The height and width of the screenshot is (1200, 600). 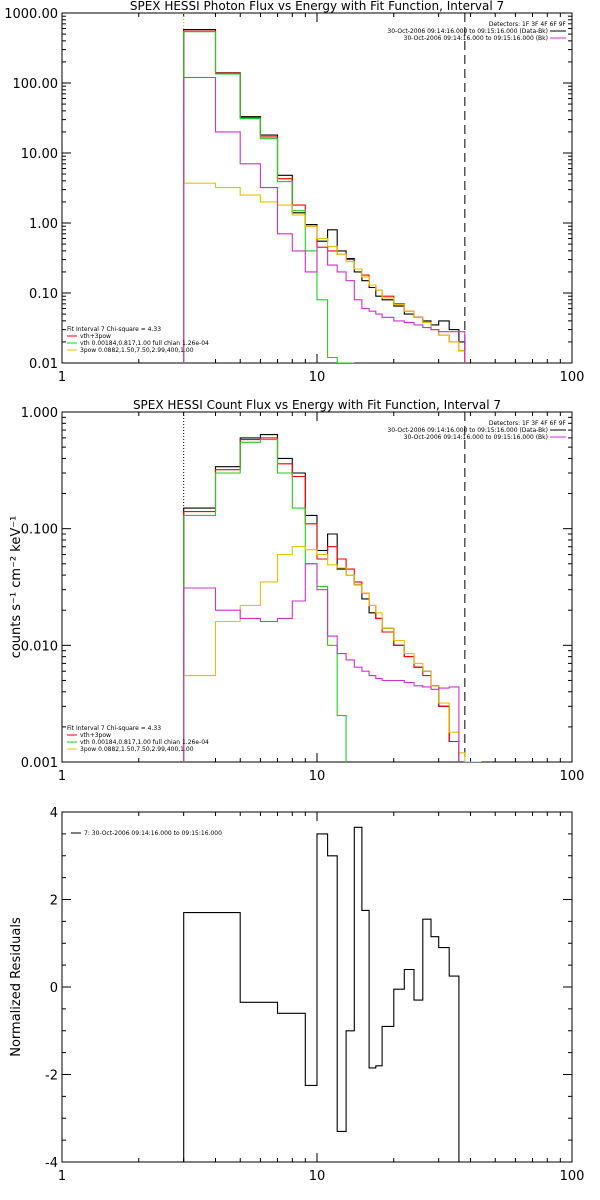 I want to click on y-tick-label: 1.000, so click(x=39, y=413).